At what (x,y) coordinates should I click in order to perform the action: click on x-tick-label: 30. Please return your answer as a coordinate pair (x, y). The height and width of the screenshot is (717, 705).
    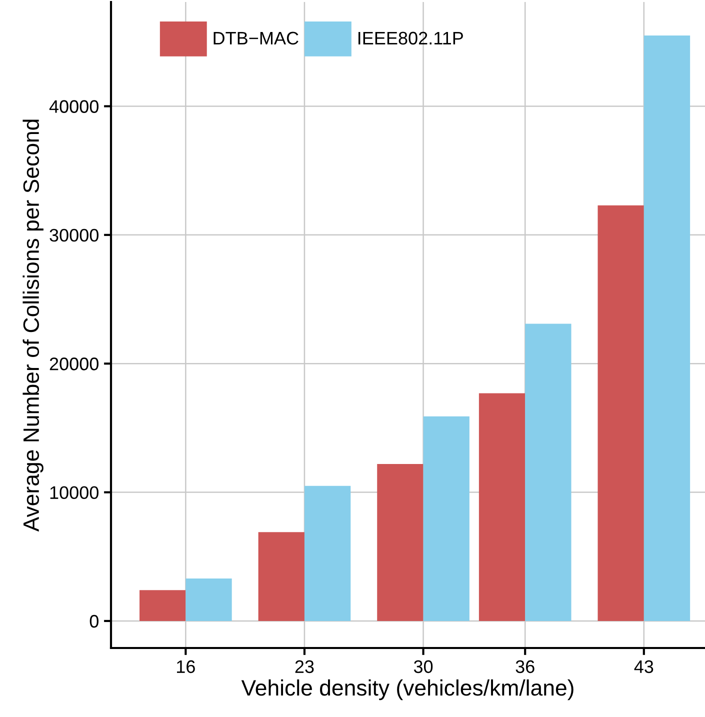
    Looking at the image, I should click on (423, 667).